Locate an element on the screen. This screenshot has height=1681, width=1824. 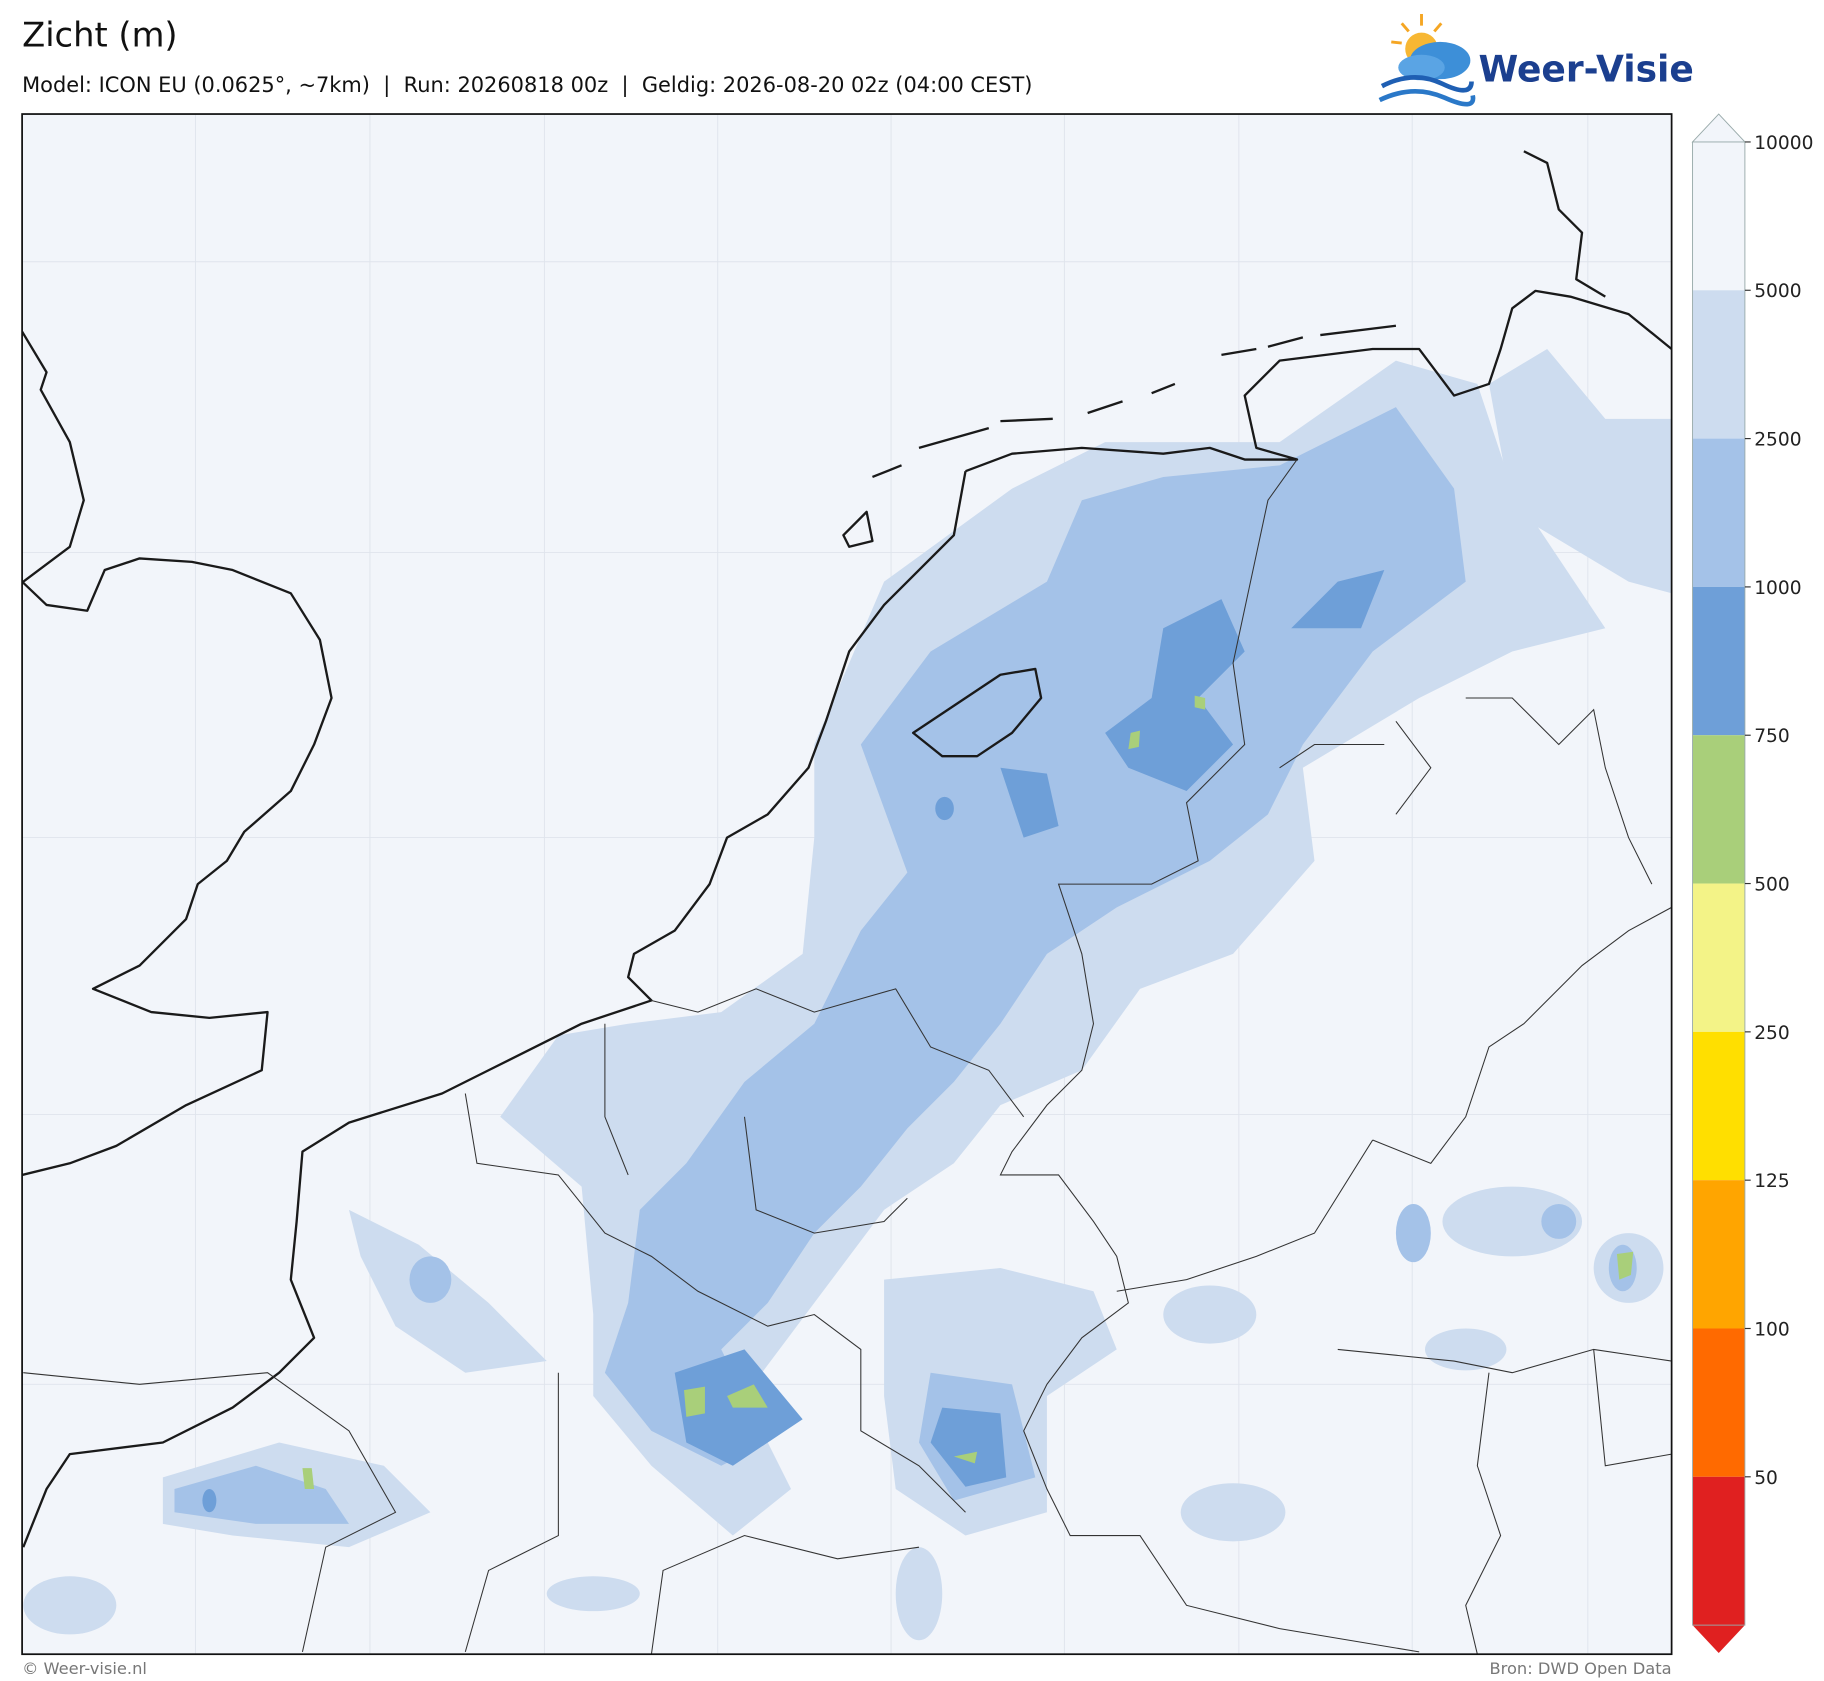
colorbar-tick-label: 250 is located at coordinates (1772, 1033).